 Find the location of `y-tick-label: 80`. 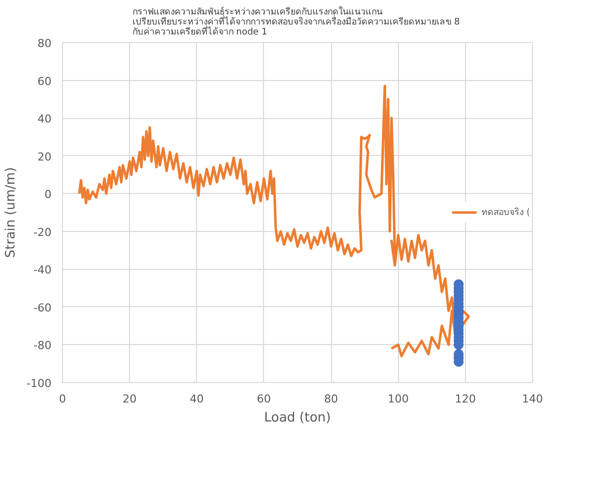

y-tick-label: 80 is located at coordinates (45, 43).